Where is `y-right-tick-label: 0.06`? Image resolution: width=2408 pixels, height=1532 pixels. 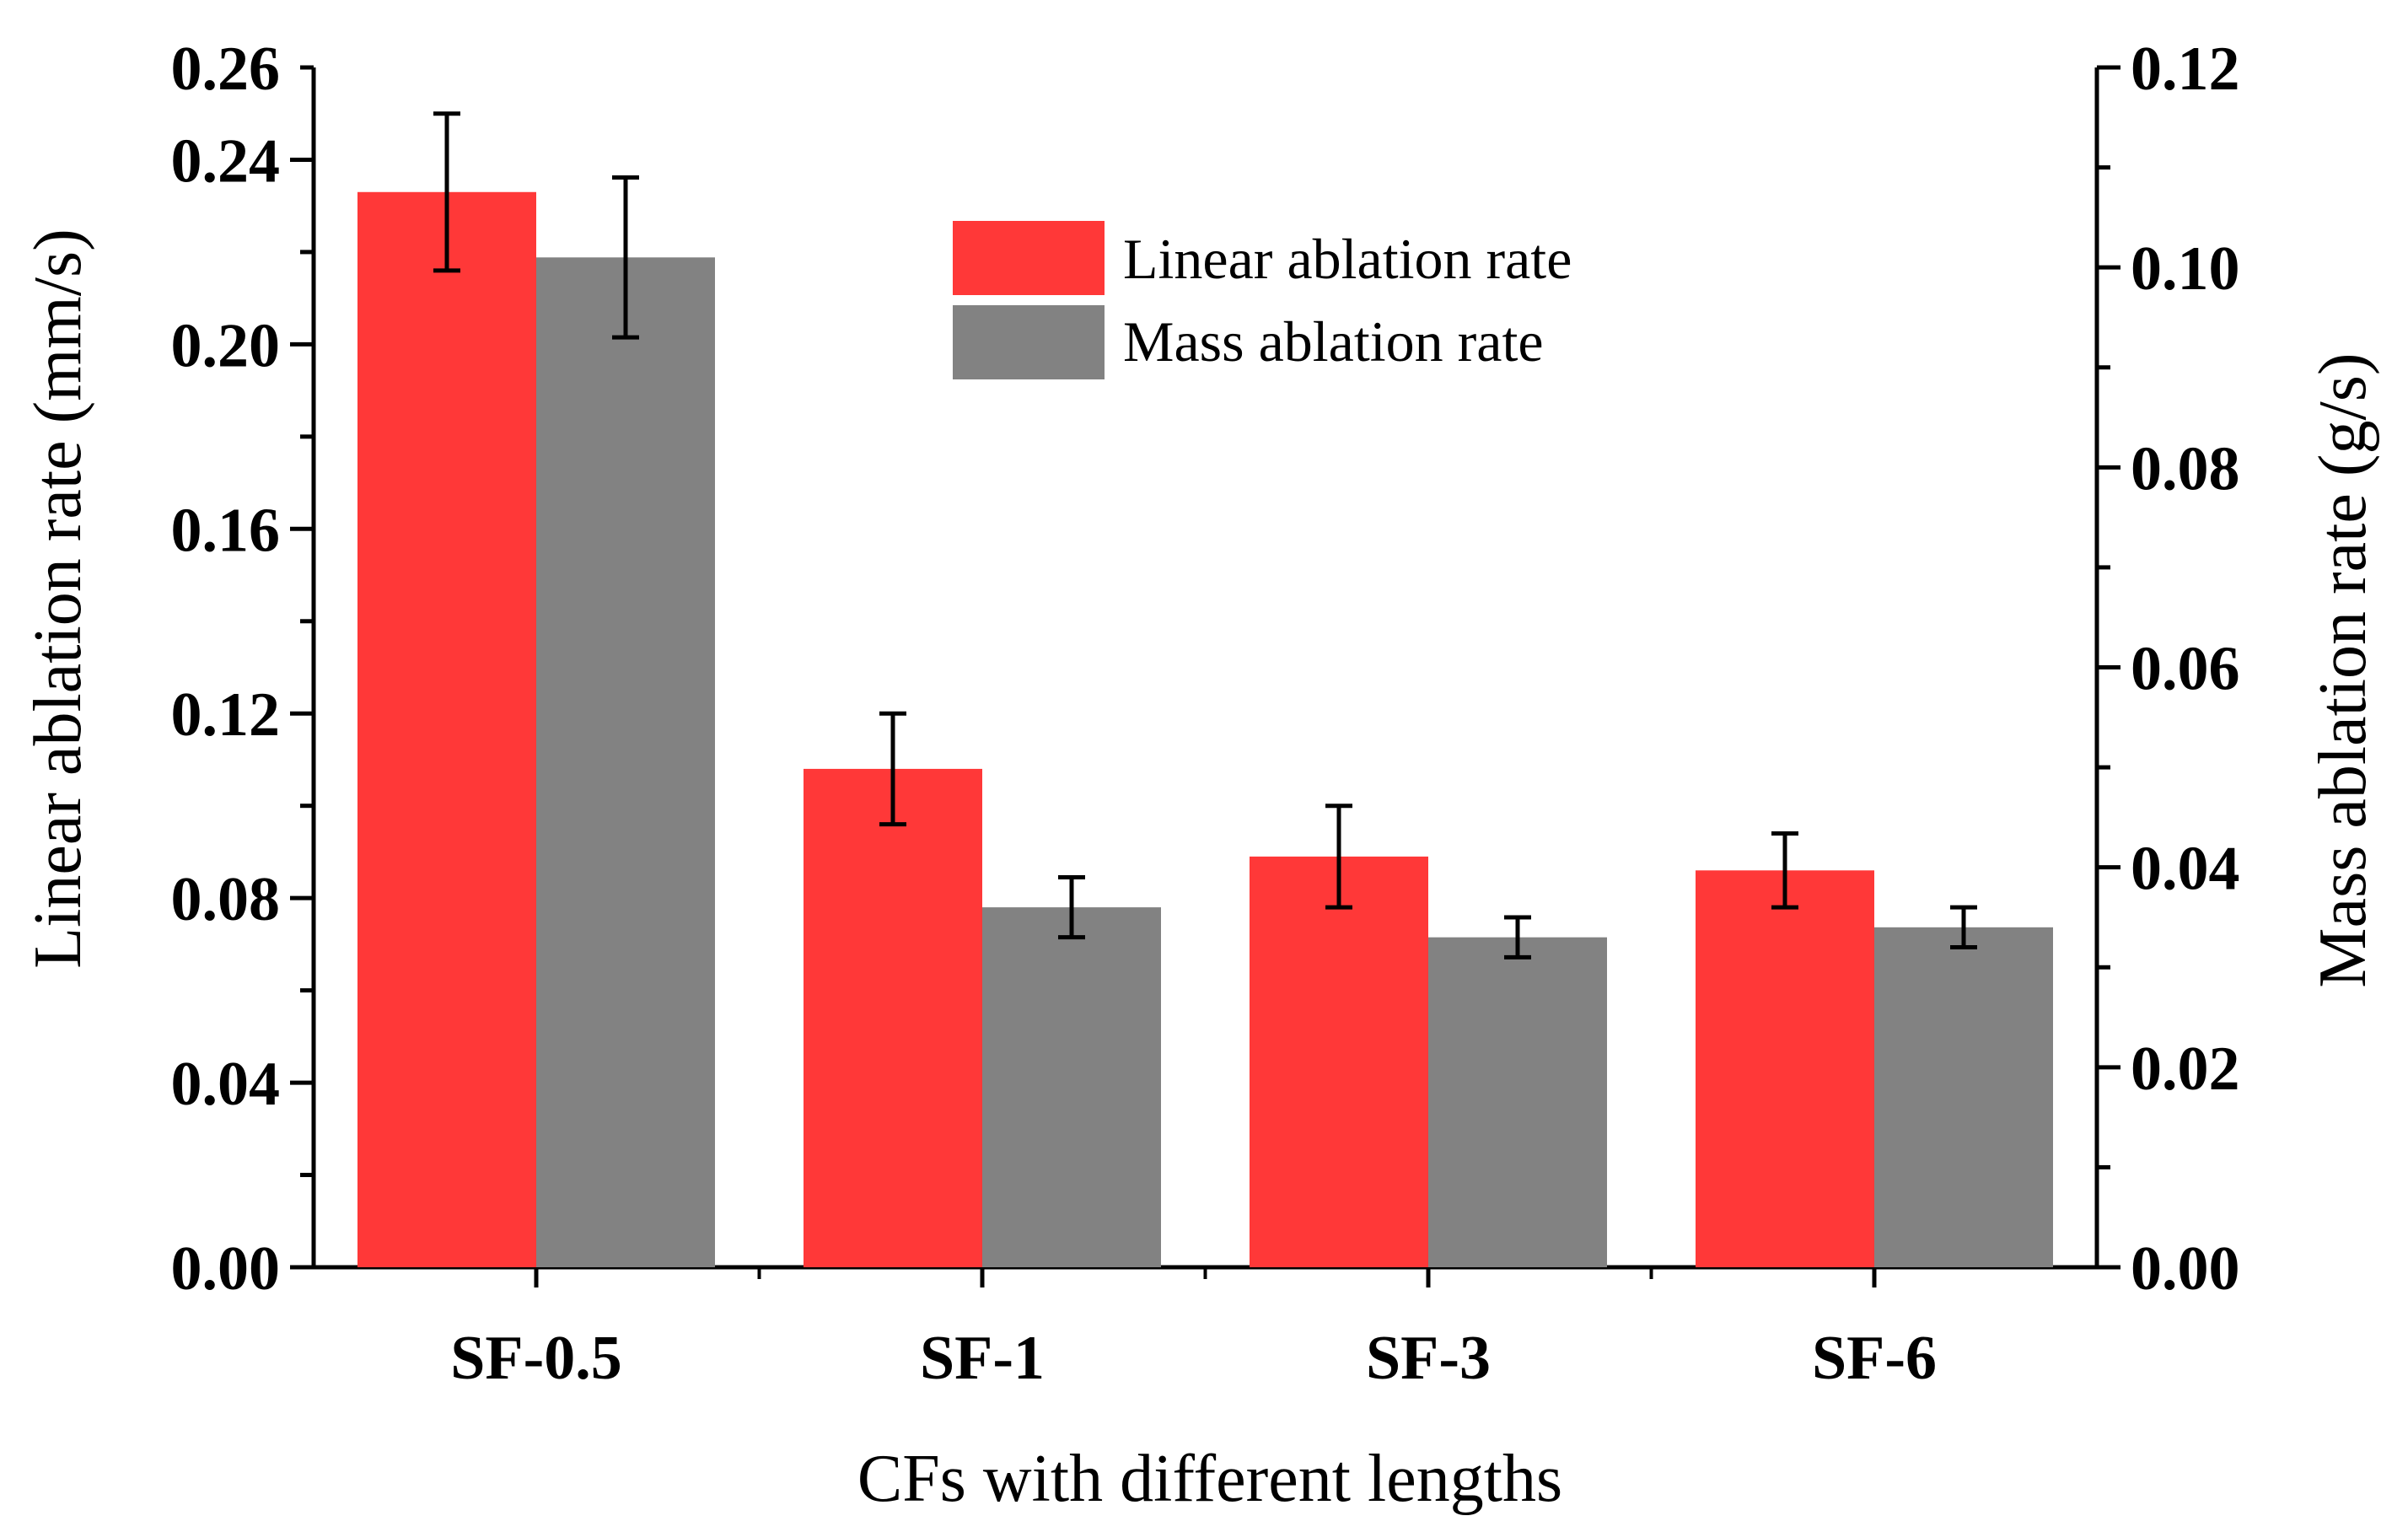
y-right-tick-label: 0.06 is located at coordinates (2186, 670).